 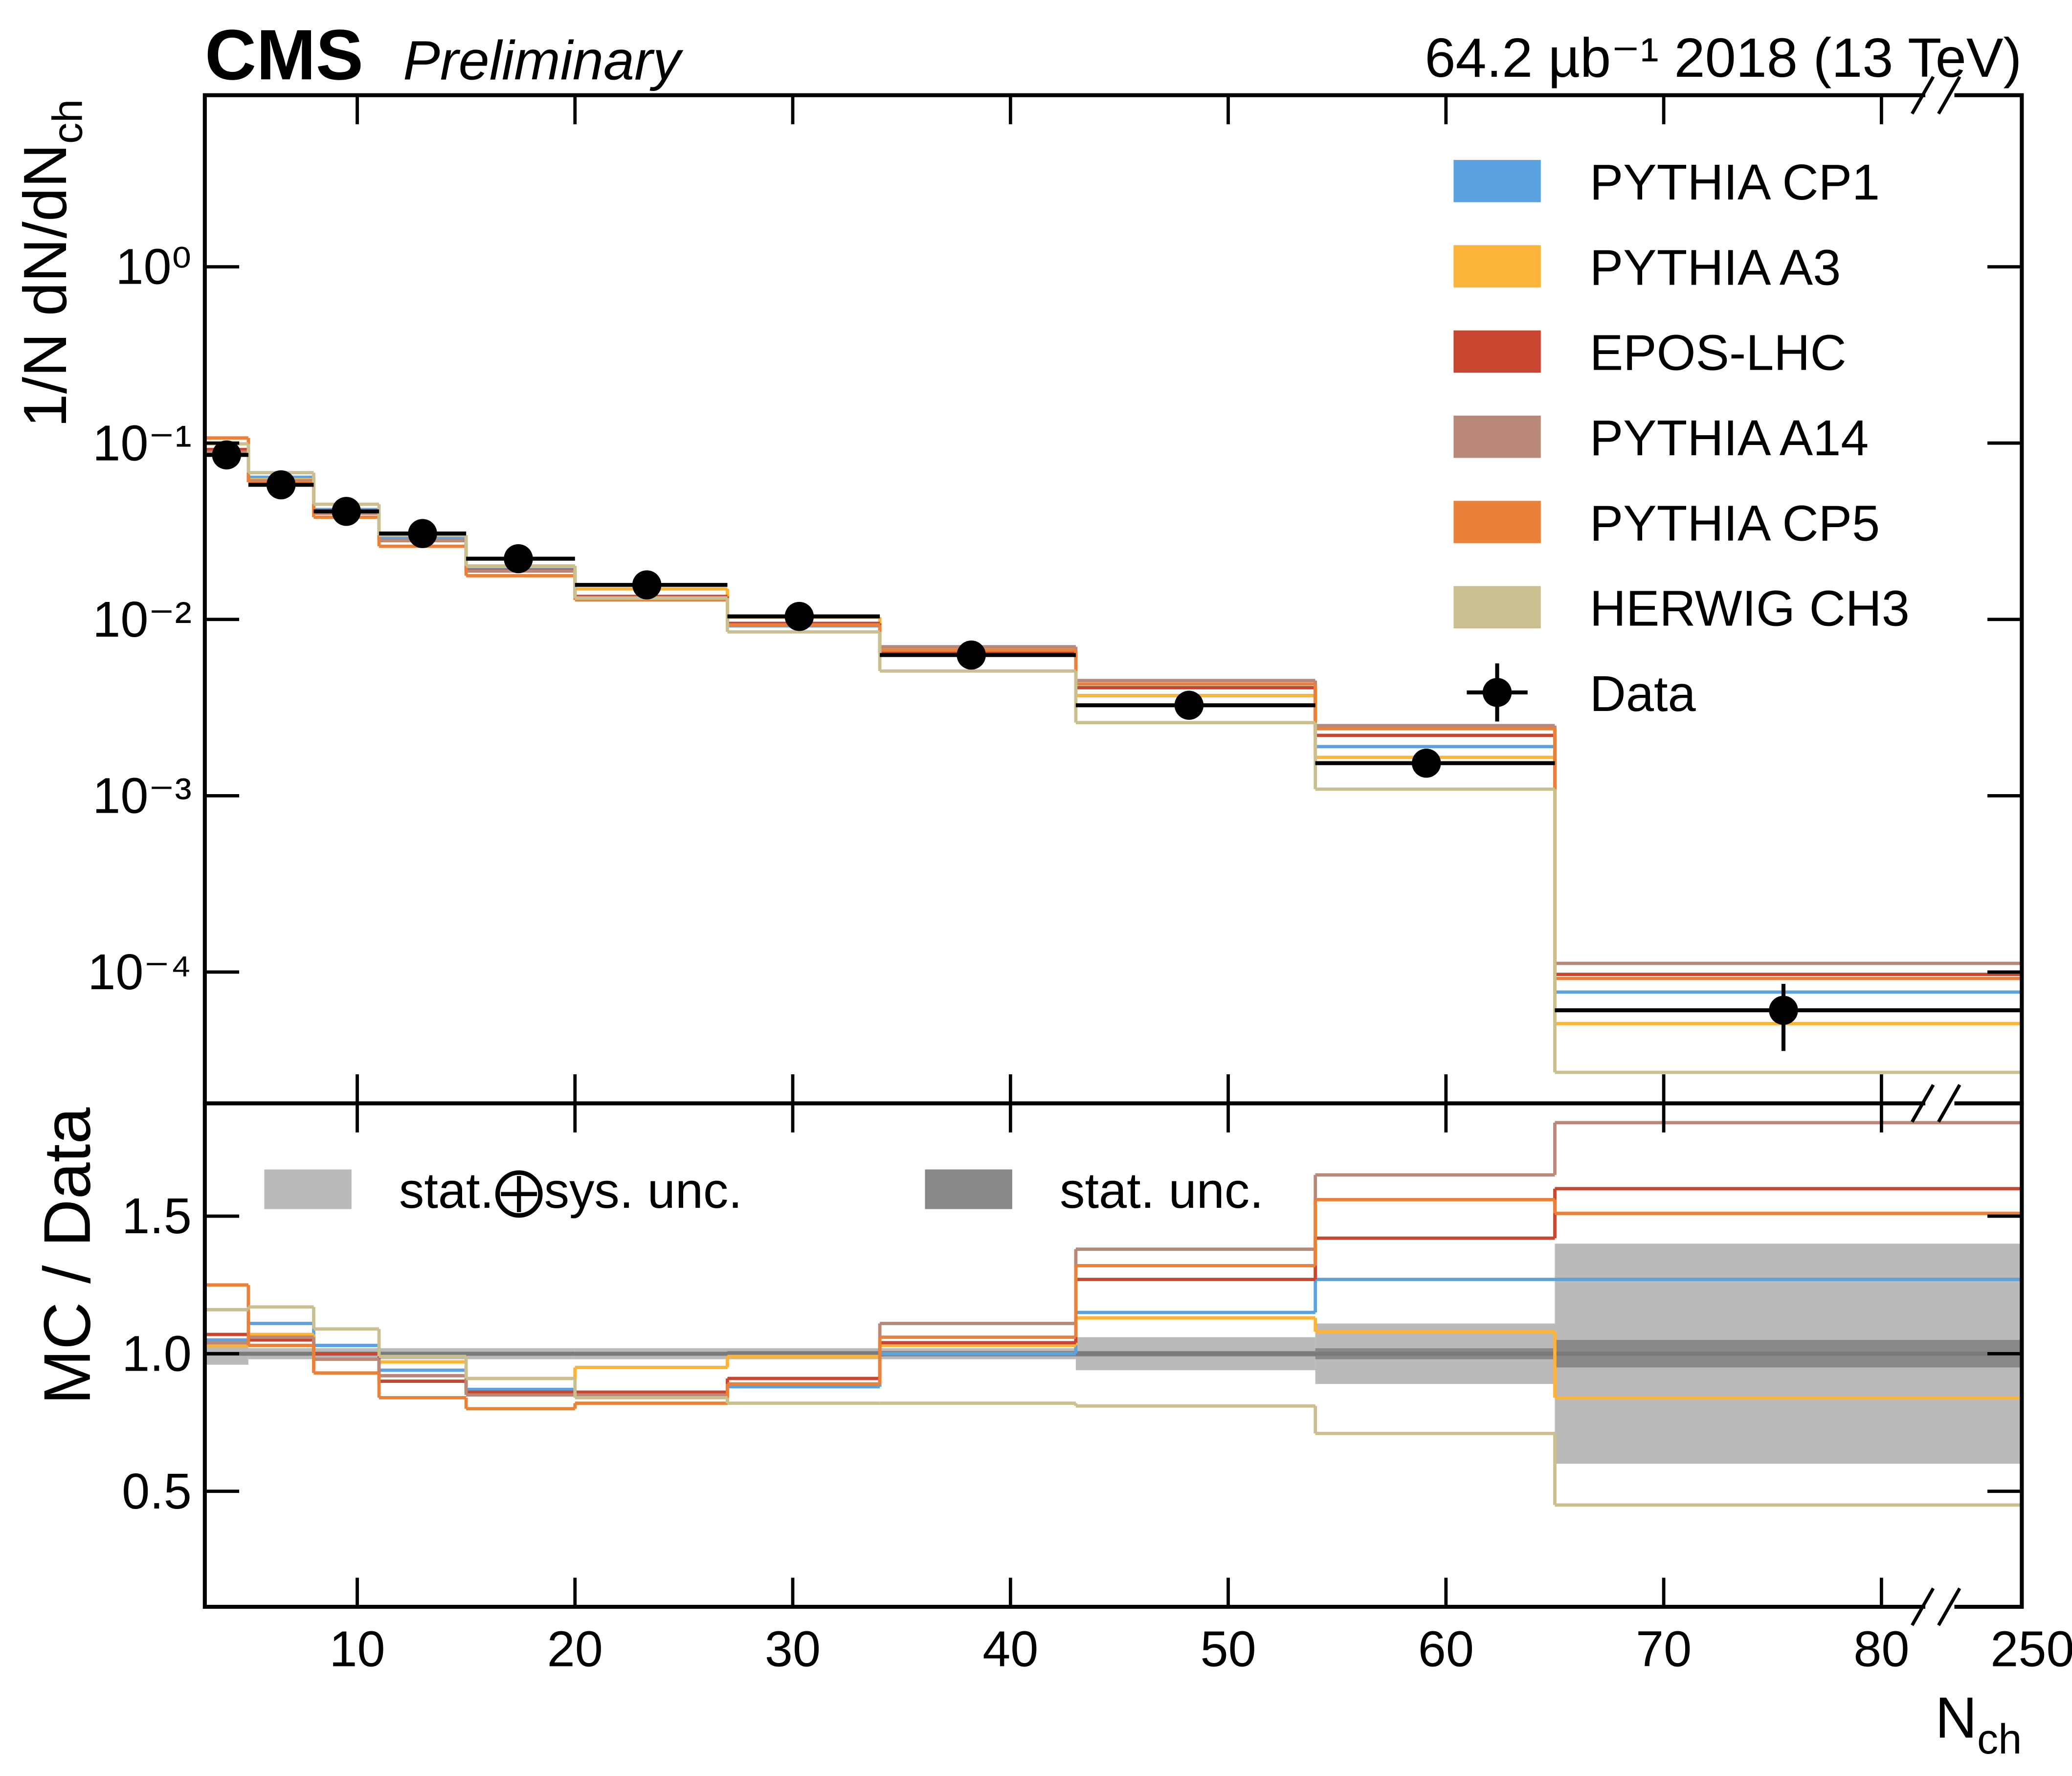 I want to click on x-tick-label: 30, so click(x=793, y=1649).